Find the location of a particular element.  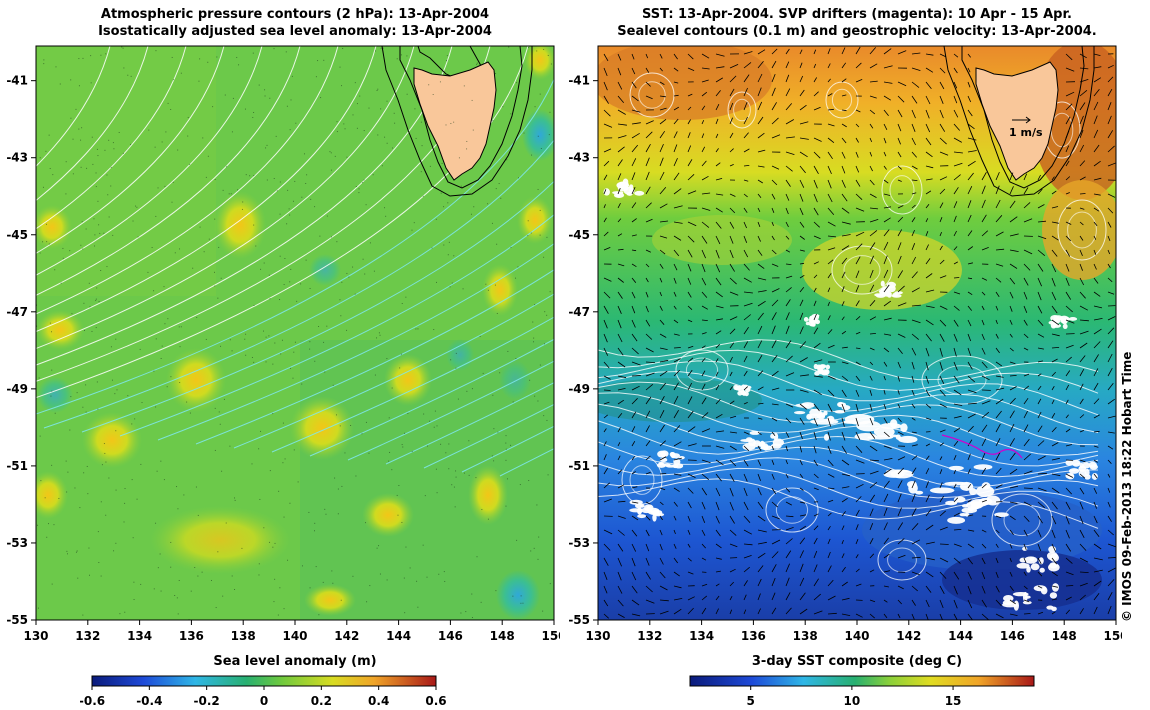

colorbar-tick-label: -0.4 is located at coordinates (149, 701).